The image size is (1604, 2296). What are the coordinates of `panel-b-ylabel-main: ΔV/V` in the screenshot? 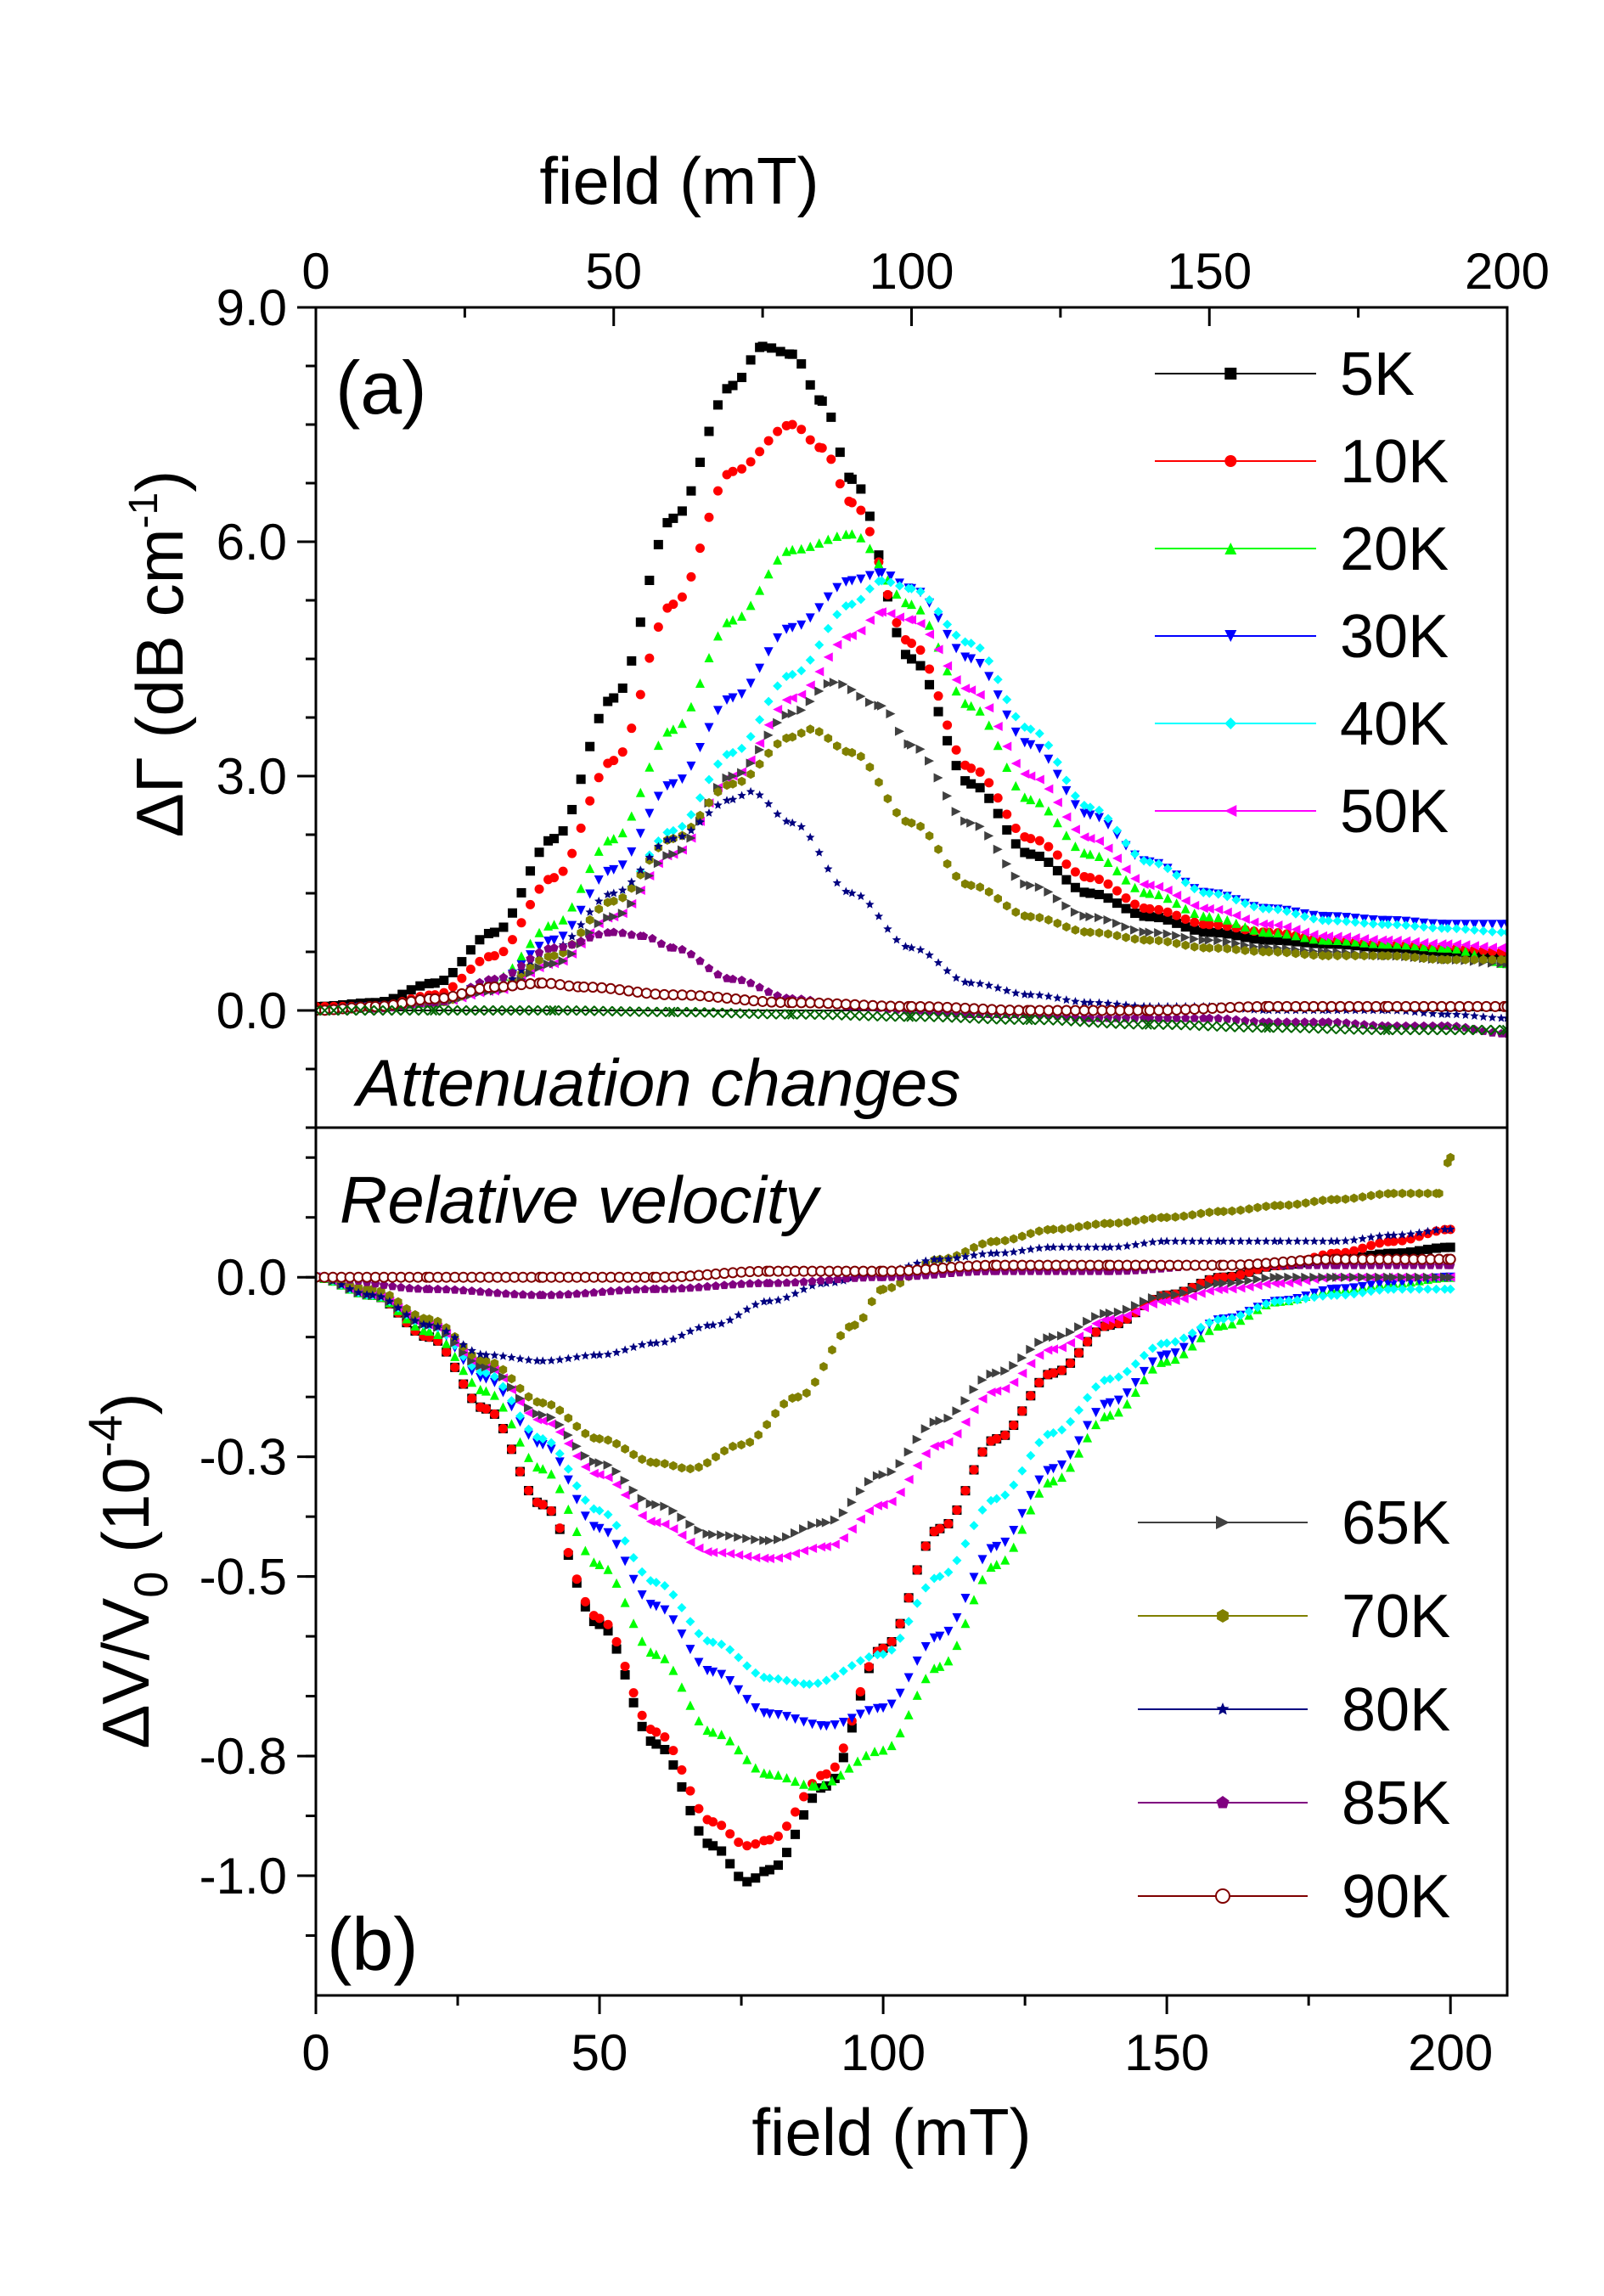 It's located at (125, 1674).